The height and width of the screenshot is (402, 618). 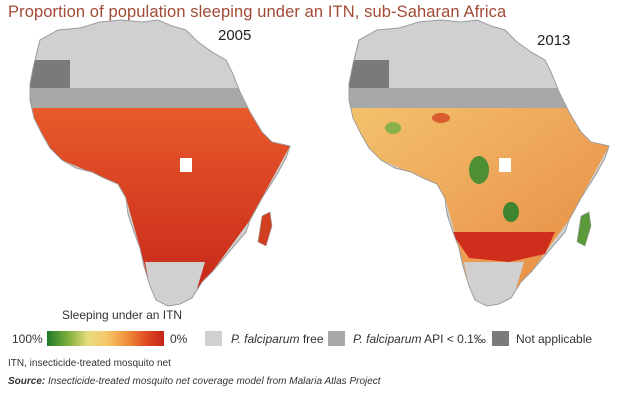 I want to click on legend-pf-free-species: P. falciparum, so click(x=265, y=339).